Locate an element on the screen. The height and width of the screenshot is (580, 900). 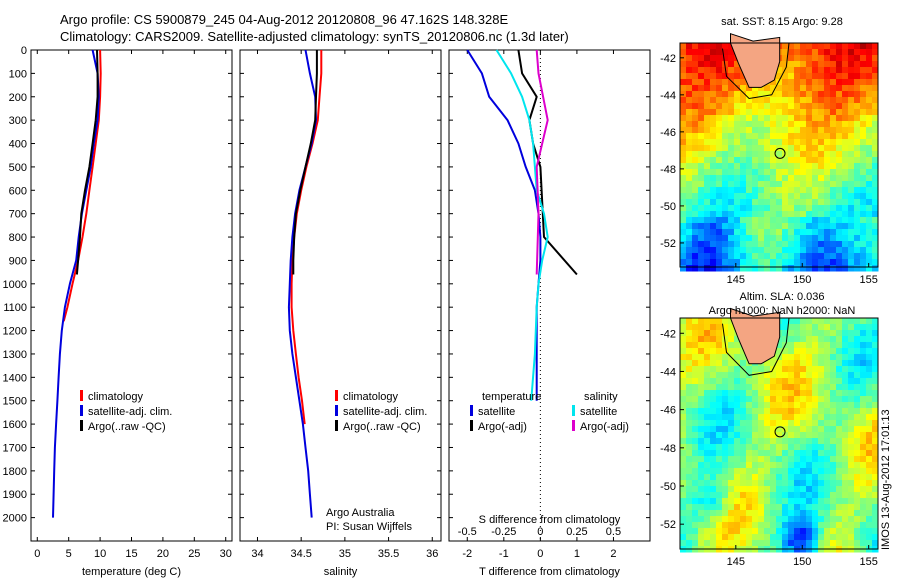
legend-item: climatology is located at coordinates (381, 397).